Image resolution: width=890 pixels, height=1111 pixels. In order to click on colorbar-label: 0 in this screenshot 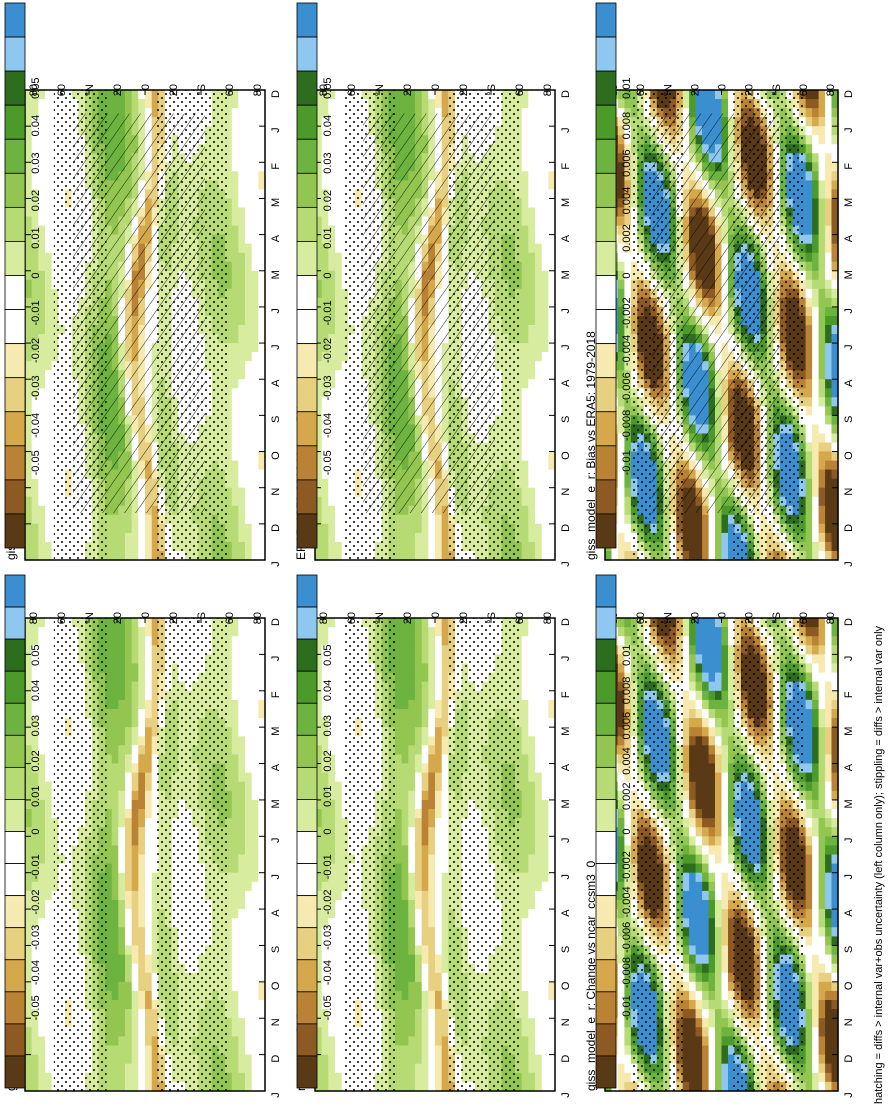, I will do `click(328, 275)`.